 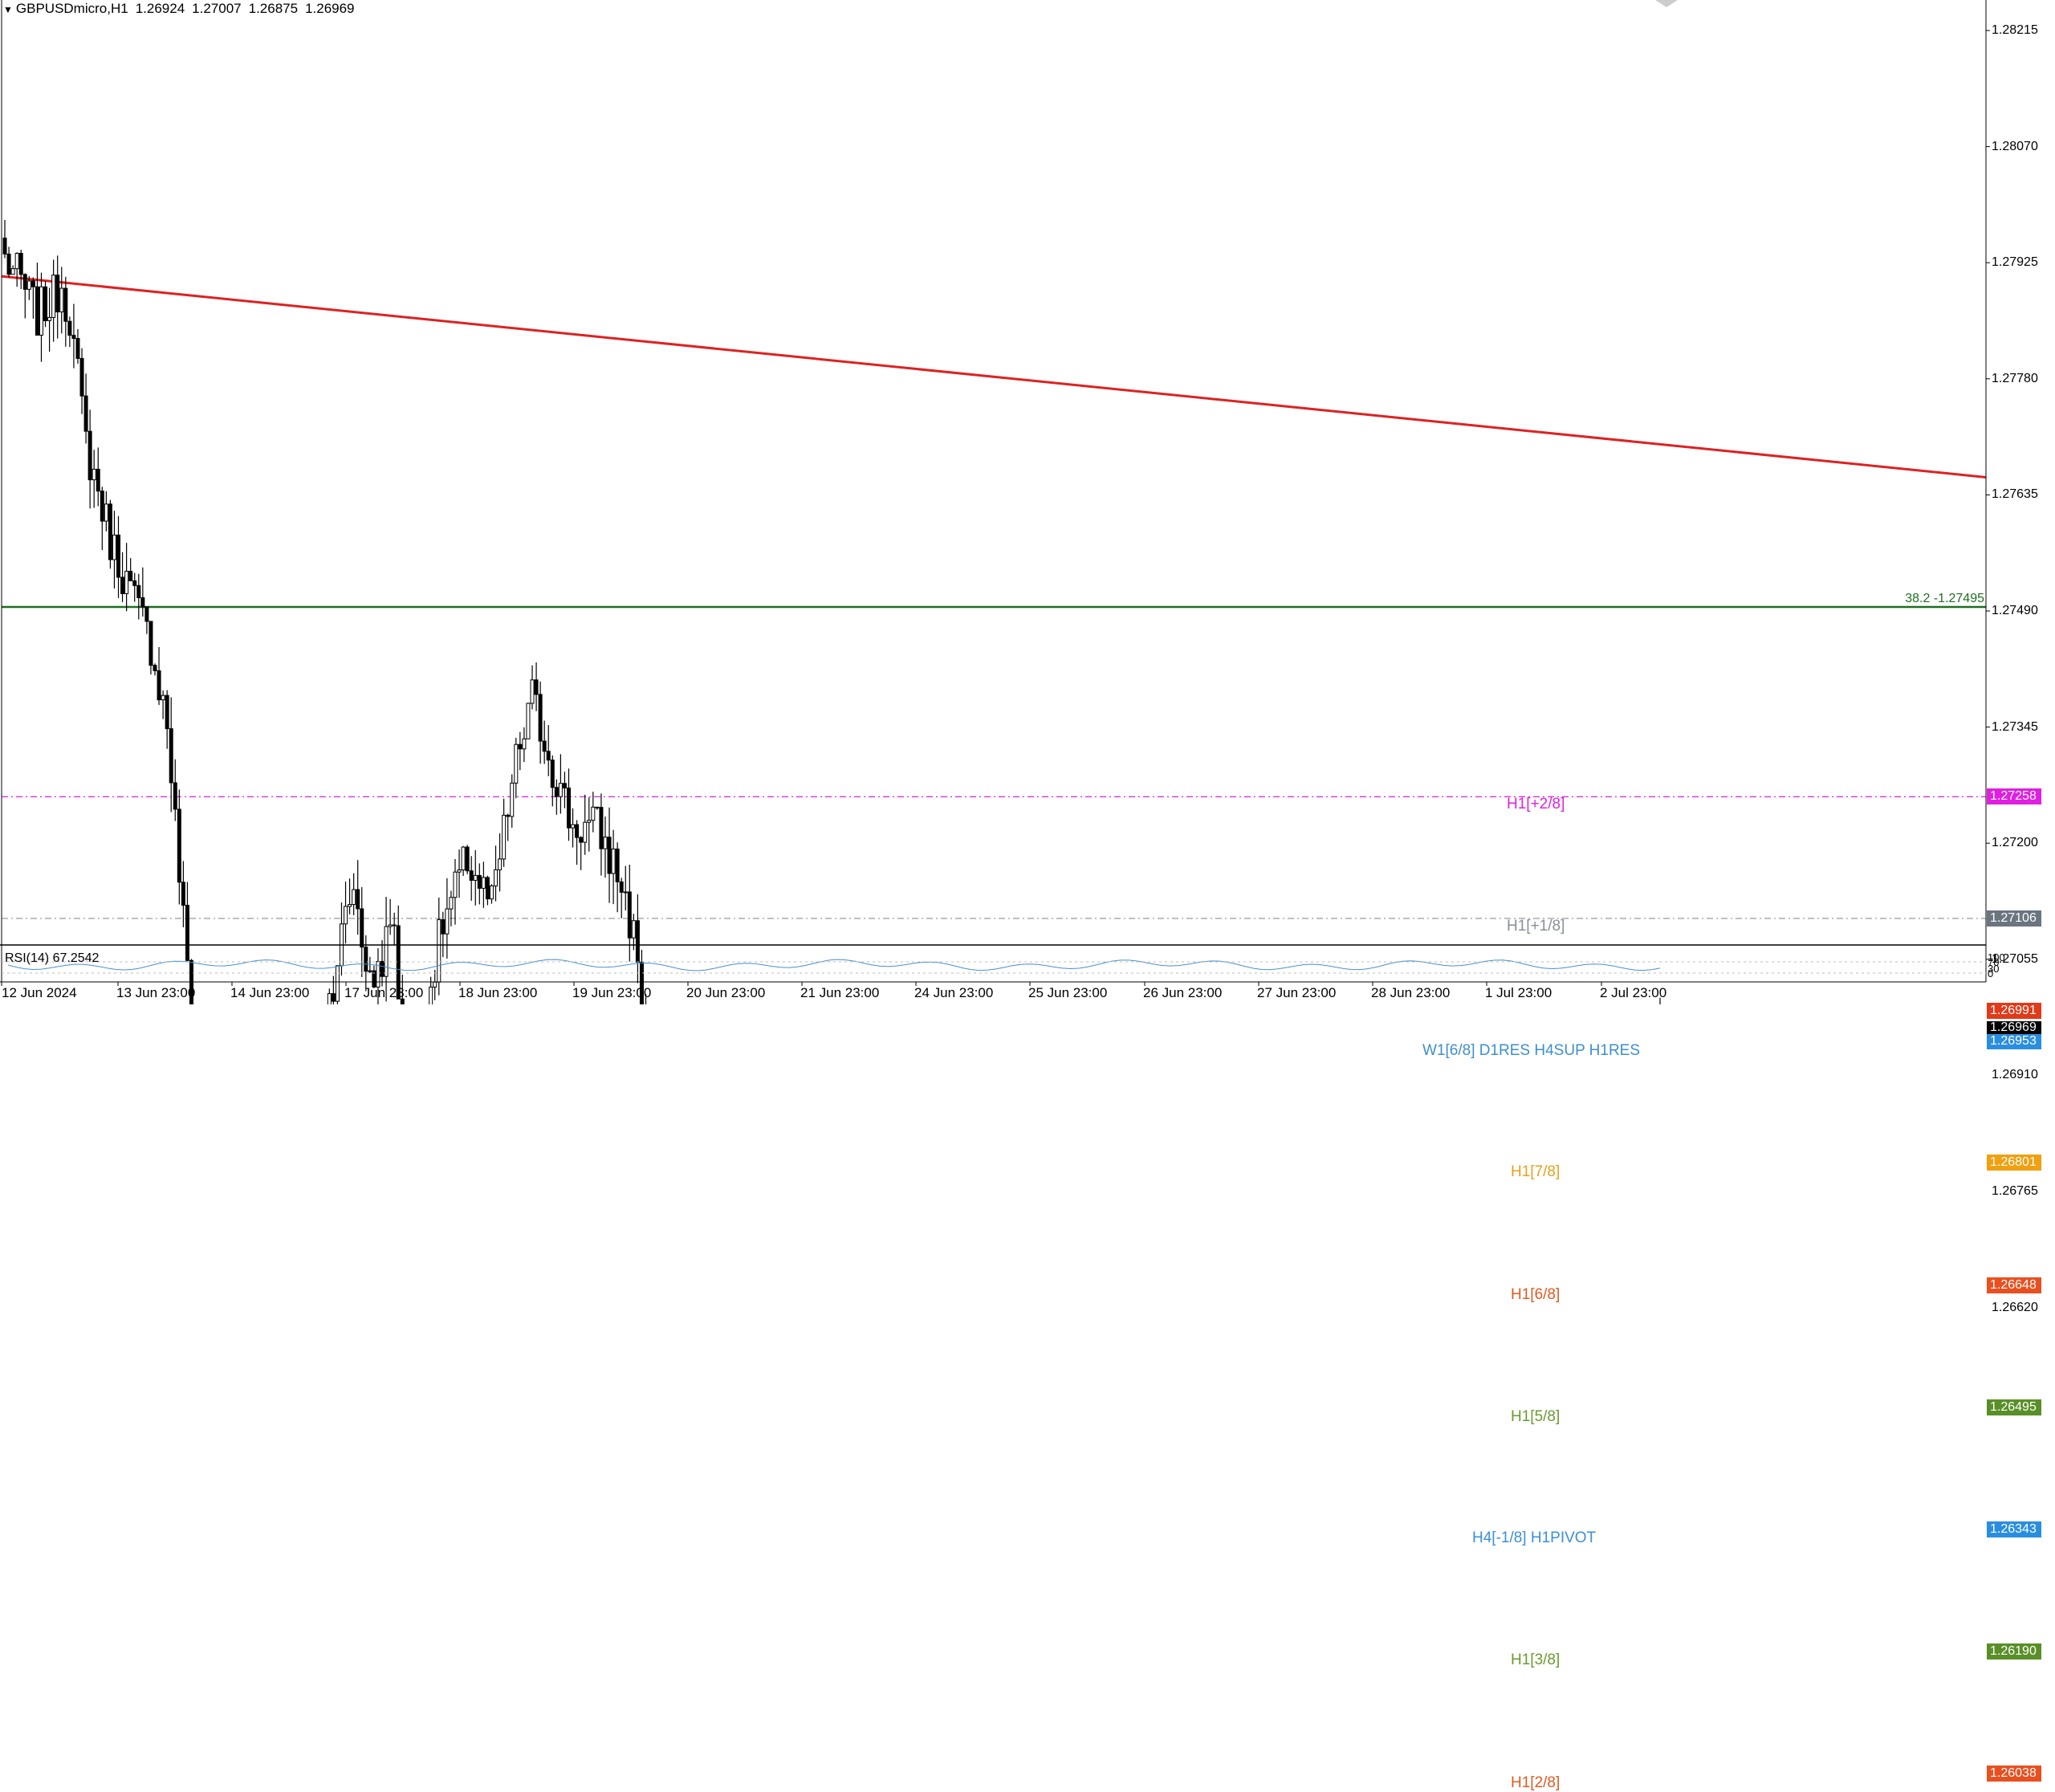 I want to click on level-label-w1-6-8: W1[6/8] D1RES H4SUP H1RES, so click(x=1532, y=1050).